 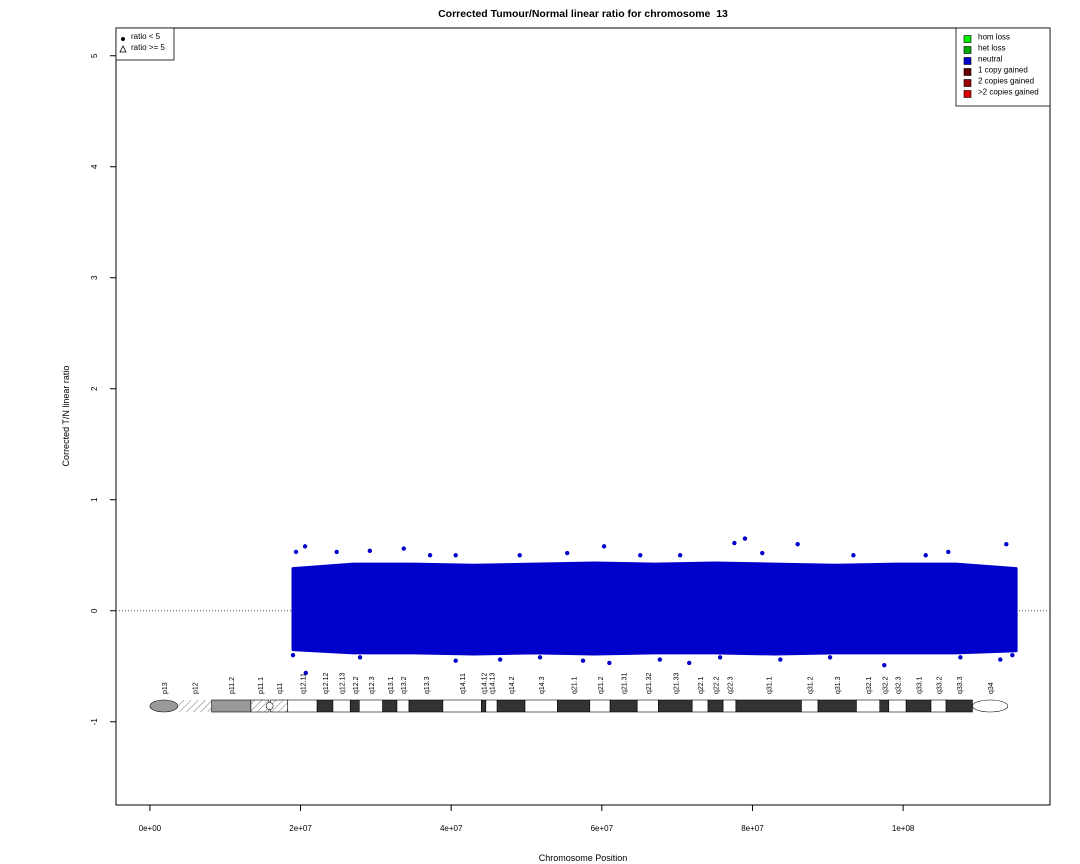 What do you see at coordinates (94, 55) in the screenshot?
I see `y-tick-label: 5` at bounding box center [94, 55].